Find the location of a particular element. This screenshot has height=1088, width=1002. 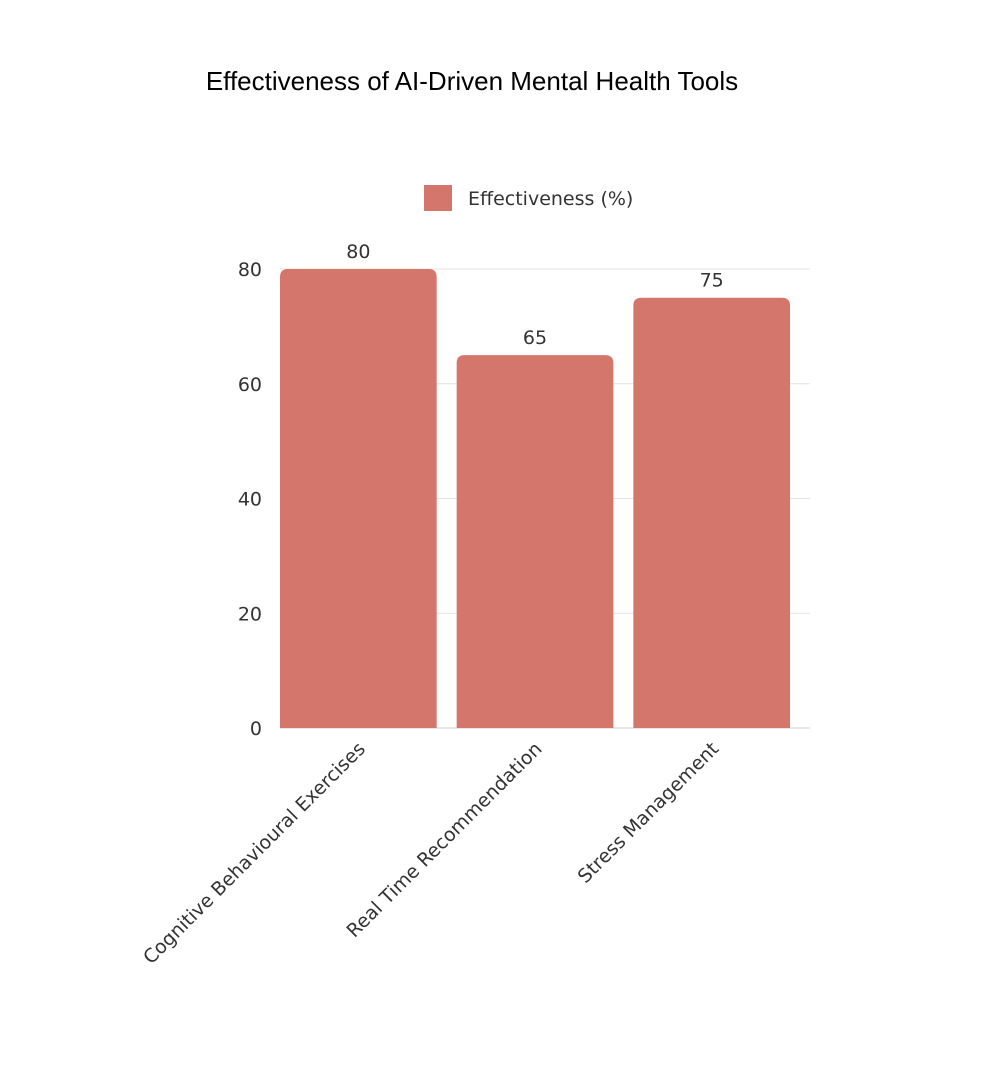

y-axis-ticks: 0 20 40 60 80 is located at coordinates (250, 499).